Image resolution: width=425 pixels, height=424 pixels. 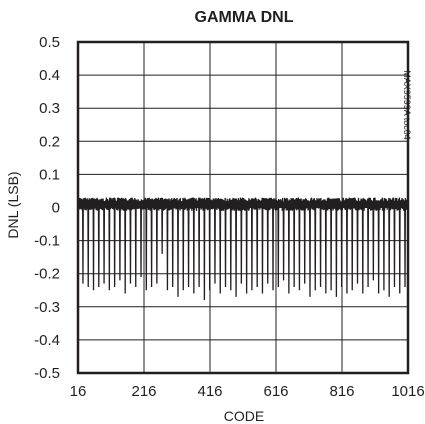 I want to click on x-tick-label: 1016, so click(x=407, y=391).